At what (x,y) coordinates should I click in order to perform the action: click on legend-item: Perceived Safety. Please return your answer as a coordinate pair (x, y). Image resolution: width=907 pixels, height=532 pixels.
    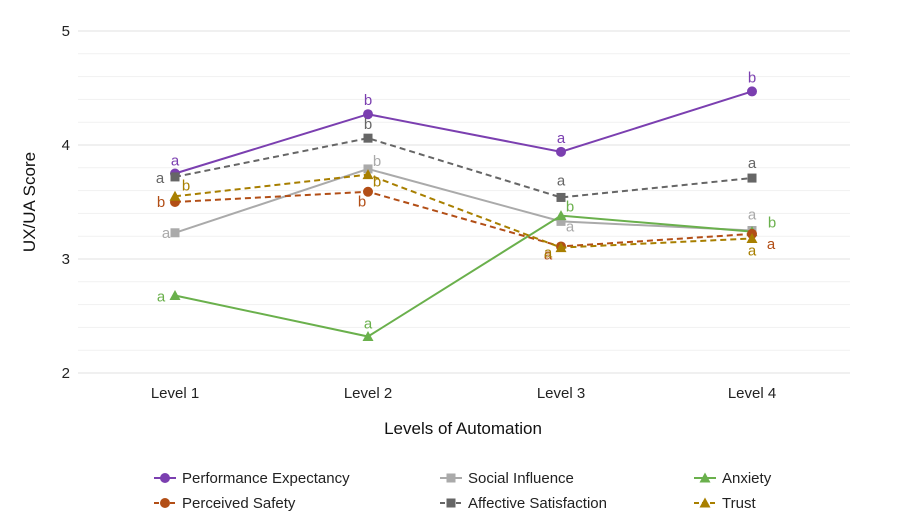
    Looking at the image, I should click on (225, 503).